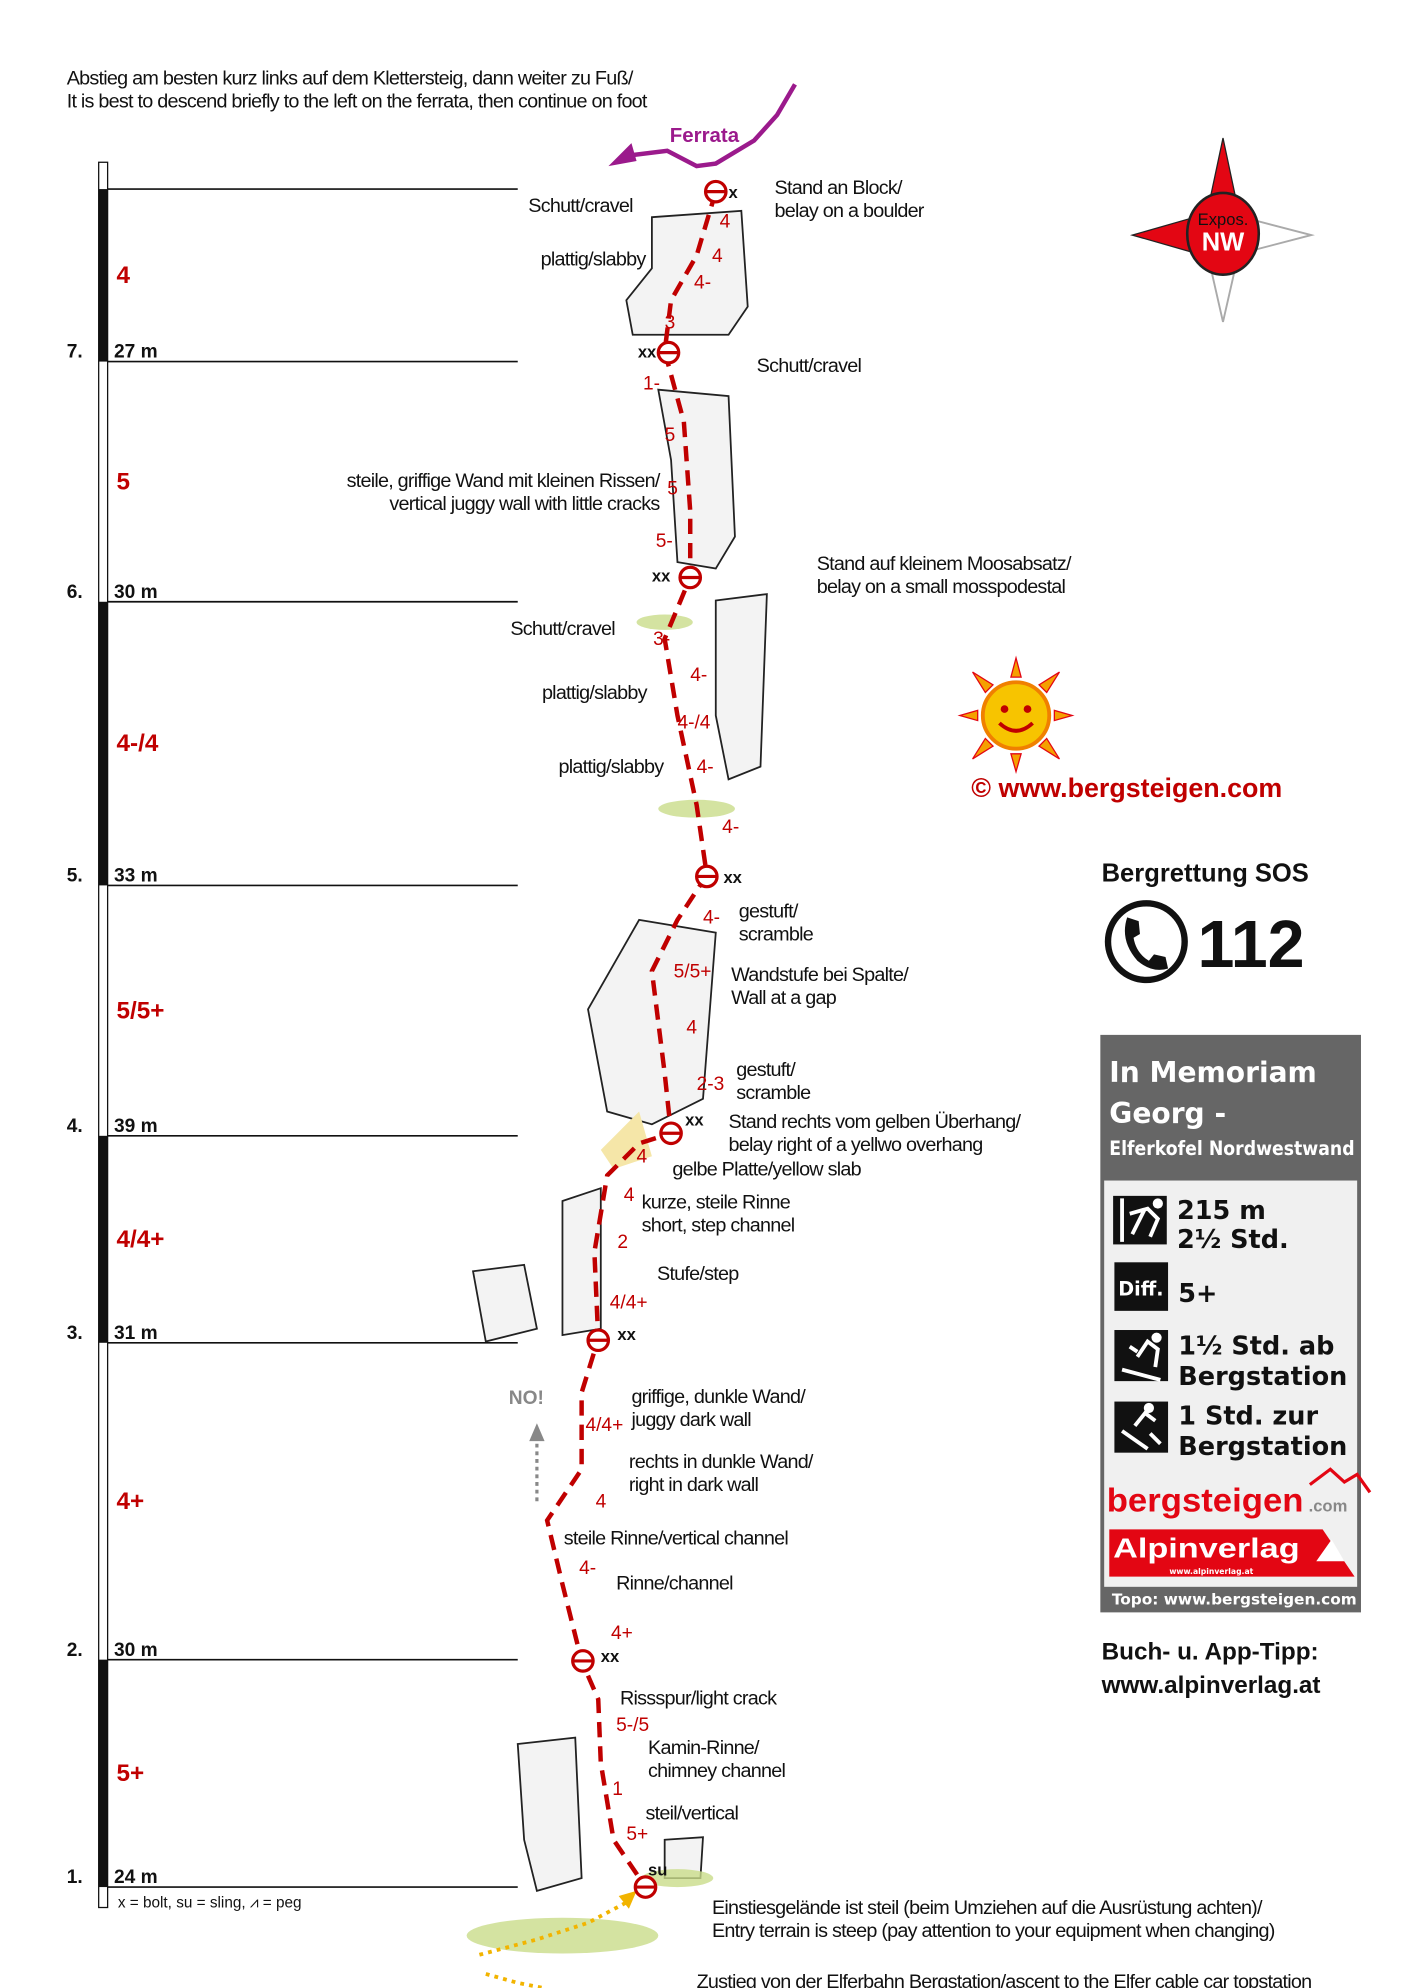 The width and height of the screenshot is (1406, 1988). Describe the element at coordinates (627, 1899) in the screenshot. I see `approach-arrow-icon` at that location.